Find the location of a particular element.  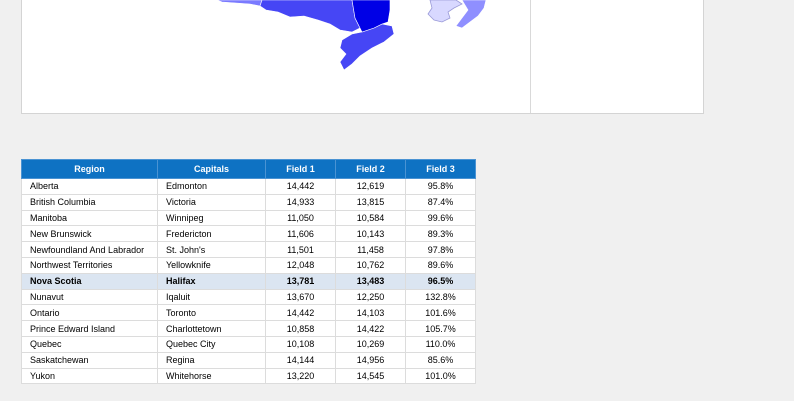

table-cell: 89.3% is located at coordinates (440, 234).